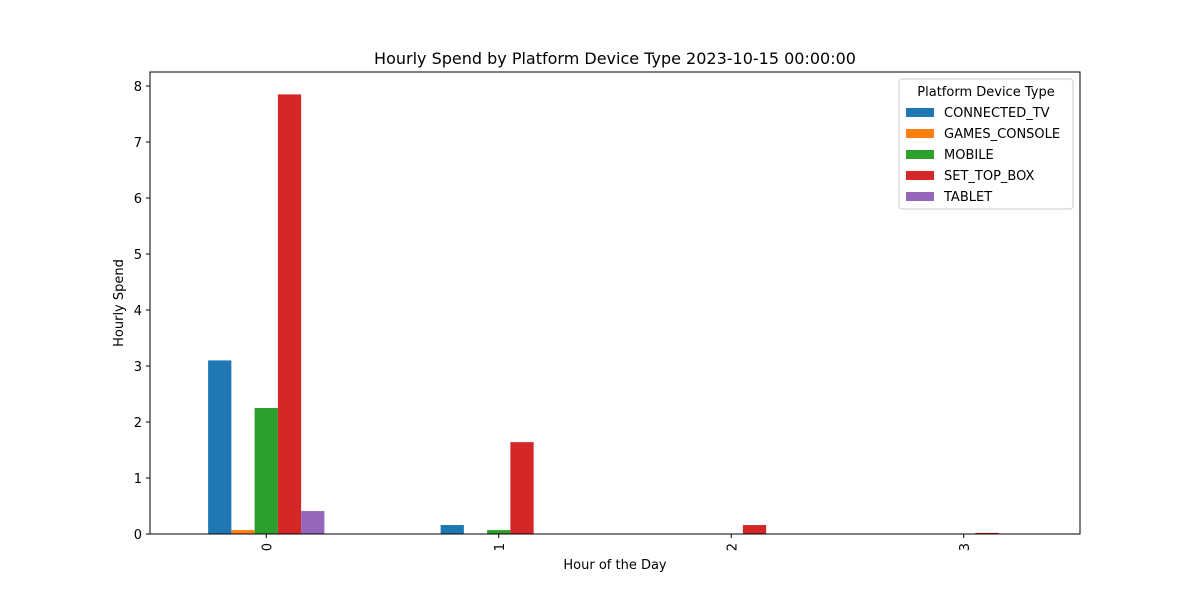 Image resolution: width=1200 pixels, height=600 pixels. What do you see at coordinates (500, 547) in the screenshot?
I see `x-tick-label: 1` at bounding box center [500, 547].